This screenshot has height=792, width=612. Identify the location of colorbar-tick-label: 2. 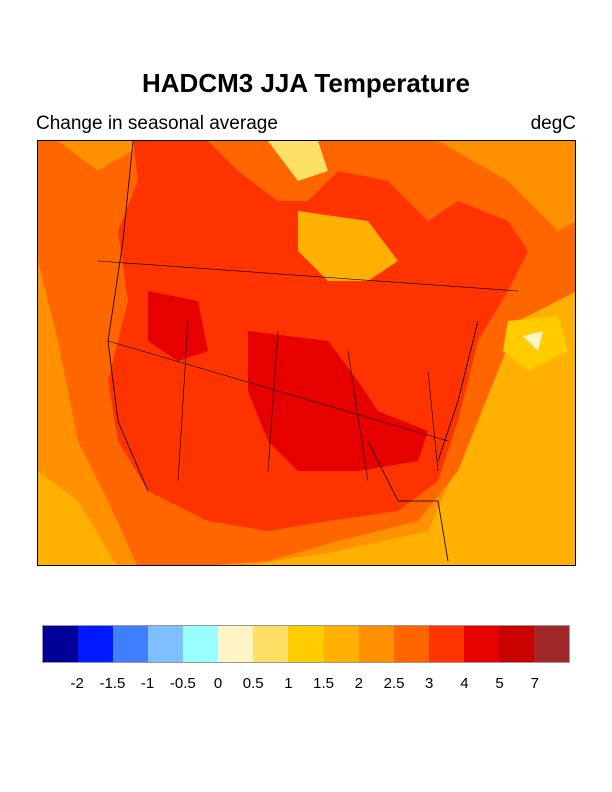
(358, 683).